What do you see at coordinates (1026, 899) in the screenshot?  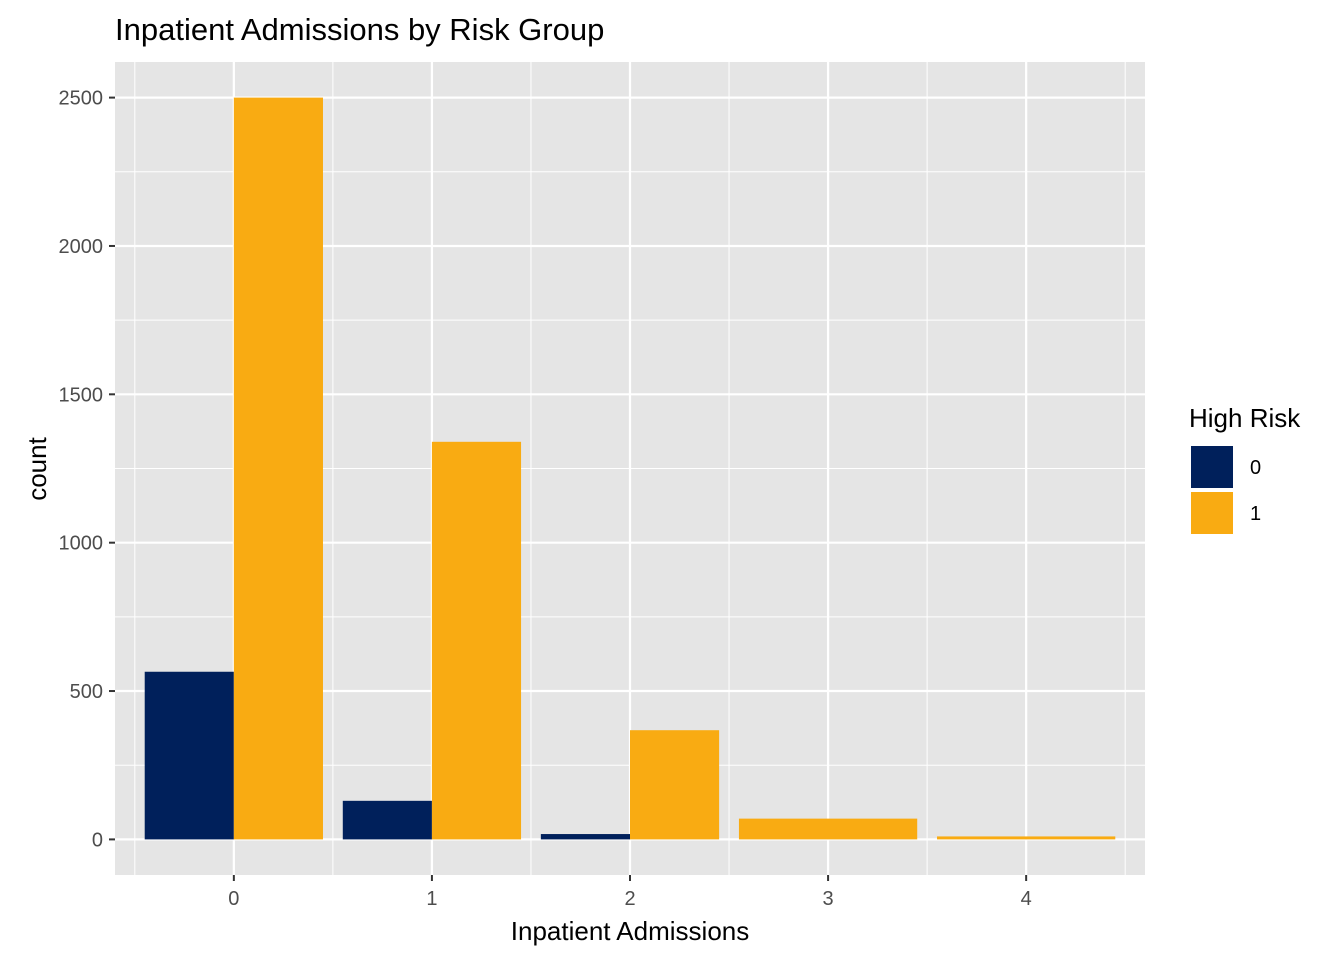 I see `x-tick-label: 4` at bounding box center [1026, 899].